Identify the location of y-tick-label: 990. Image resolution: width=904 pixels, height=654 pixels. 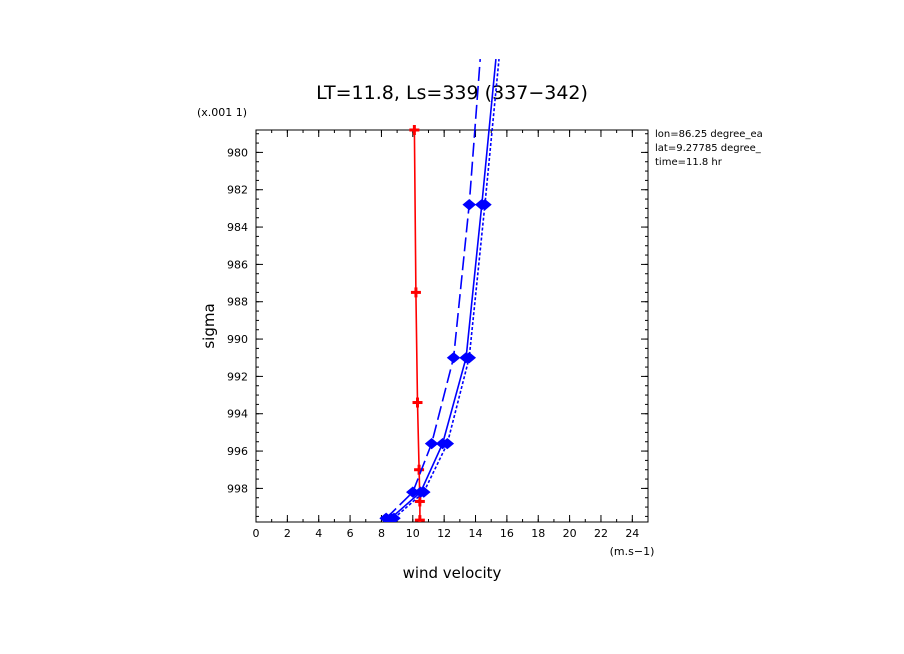
(237, 339).